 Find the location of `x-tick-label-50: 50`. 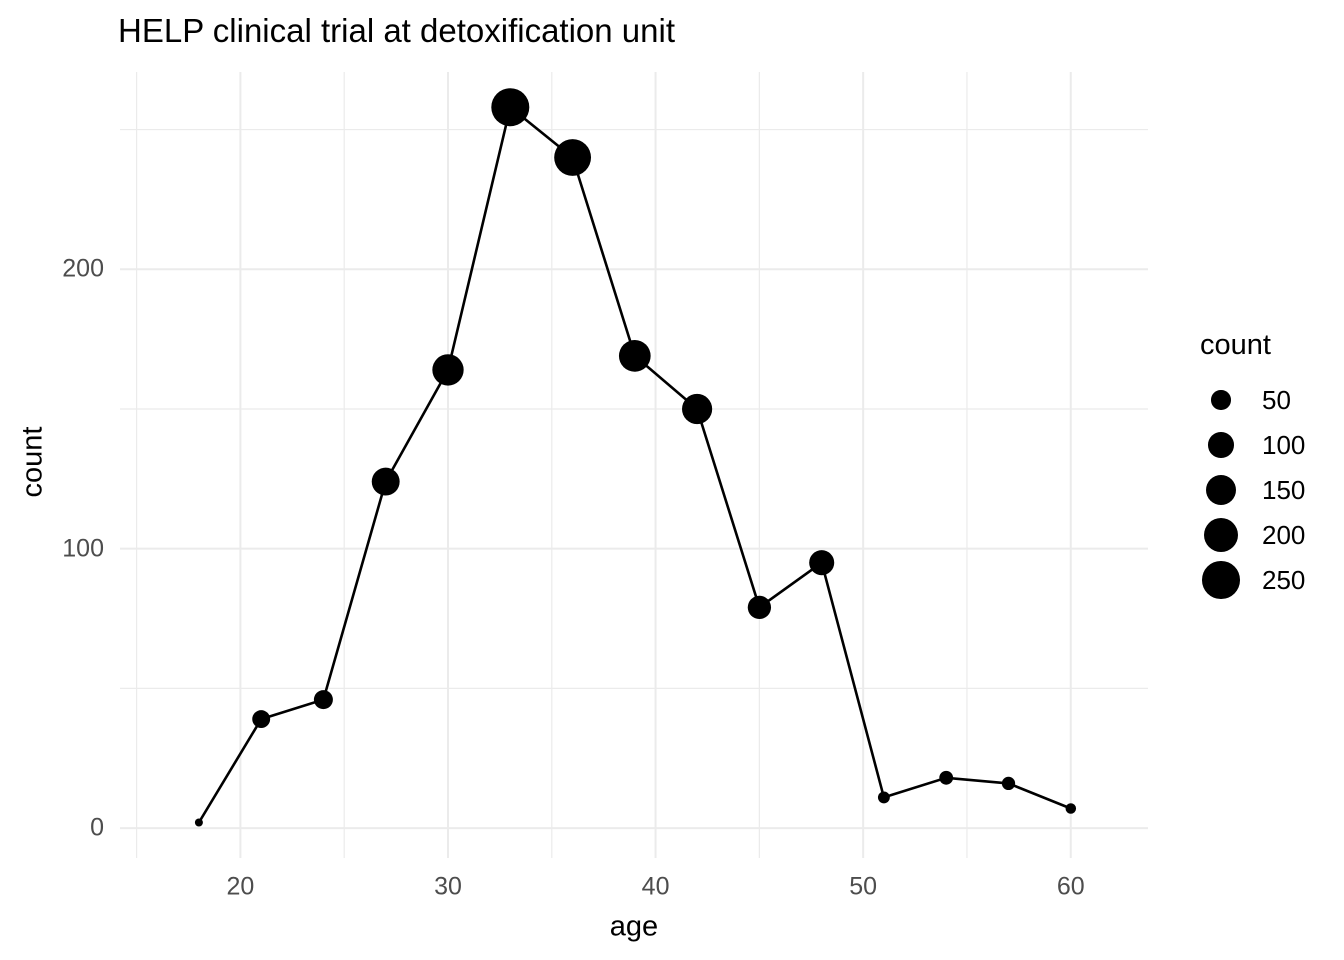

x-tick-label-50: 50 is located at coordinates (863, 886).